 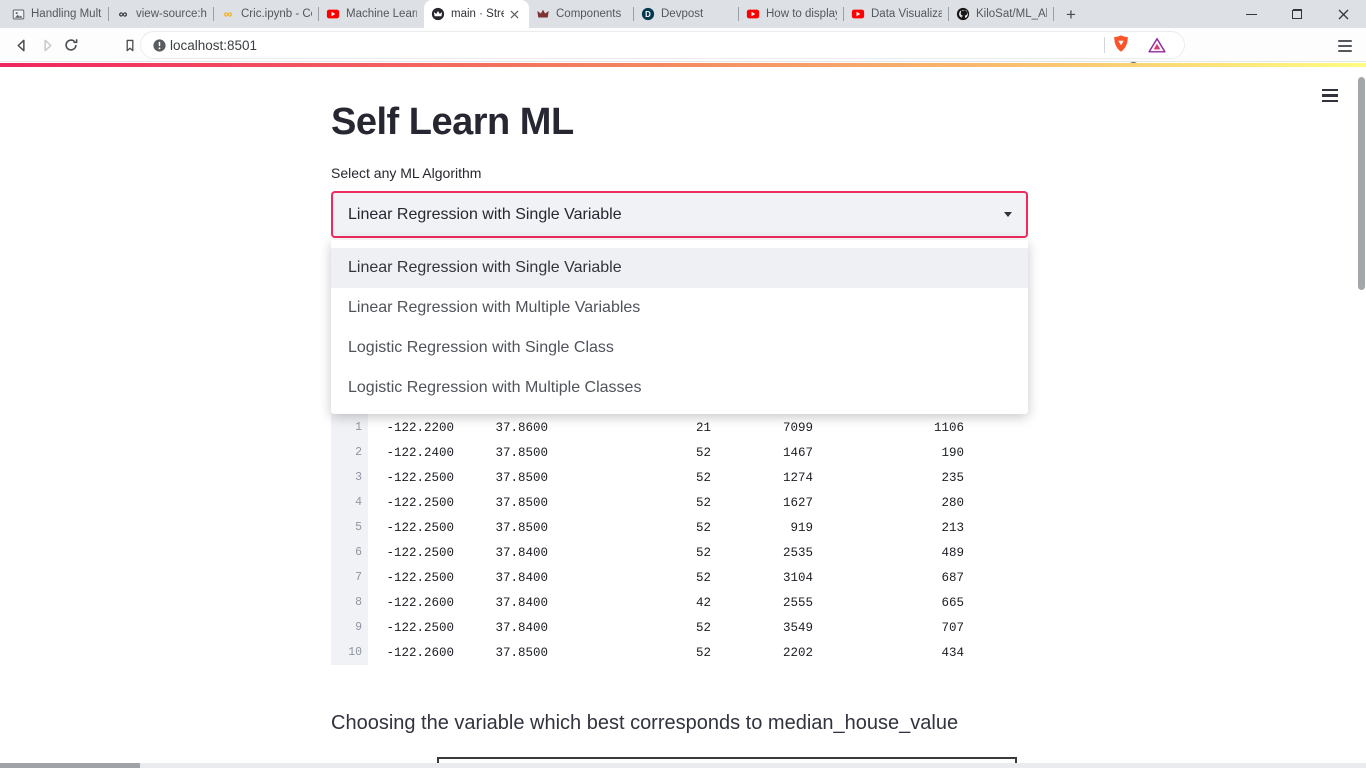 I want to click on infinity-icon: ∞, so click(x=123, y=14).